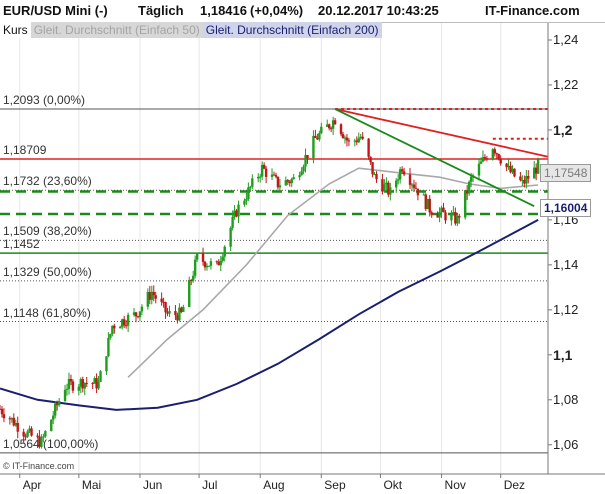  Describe the element at coordinates (566, 39) in the screenshot. I see `y-tick-label: 1,24` at that location.